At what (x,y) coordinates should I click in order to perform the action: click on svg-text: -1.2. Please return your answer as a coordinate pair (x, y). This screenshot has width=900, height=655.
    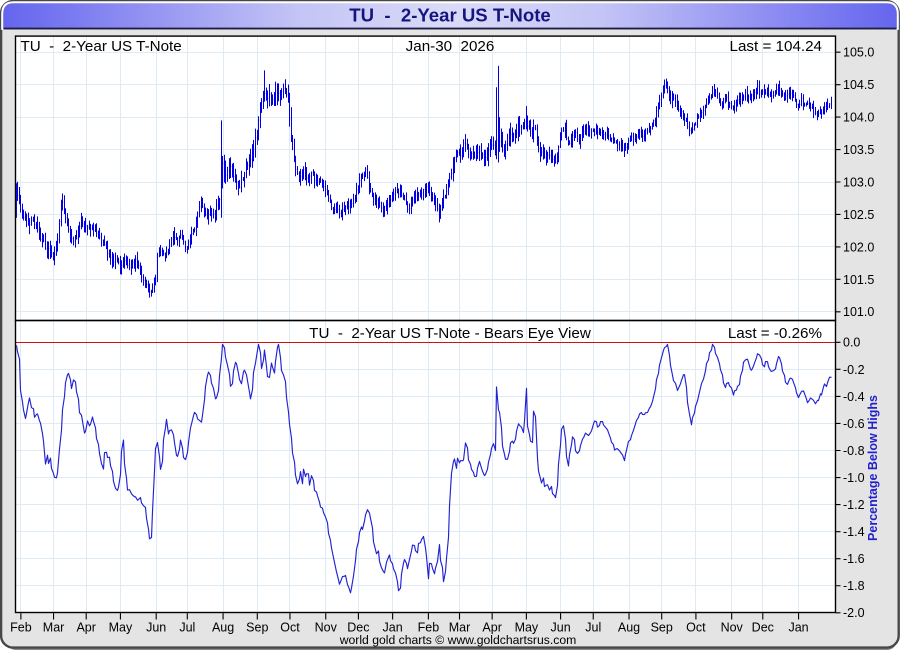
    Looking at the image, I should click on (854, 505).